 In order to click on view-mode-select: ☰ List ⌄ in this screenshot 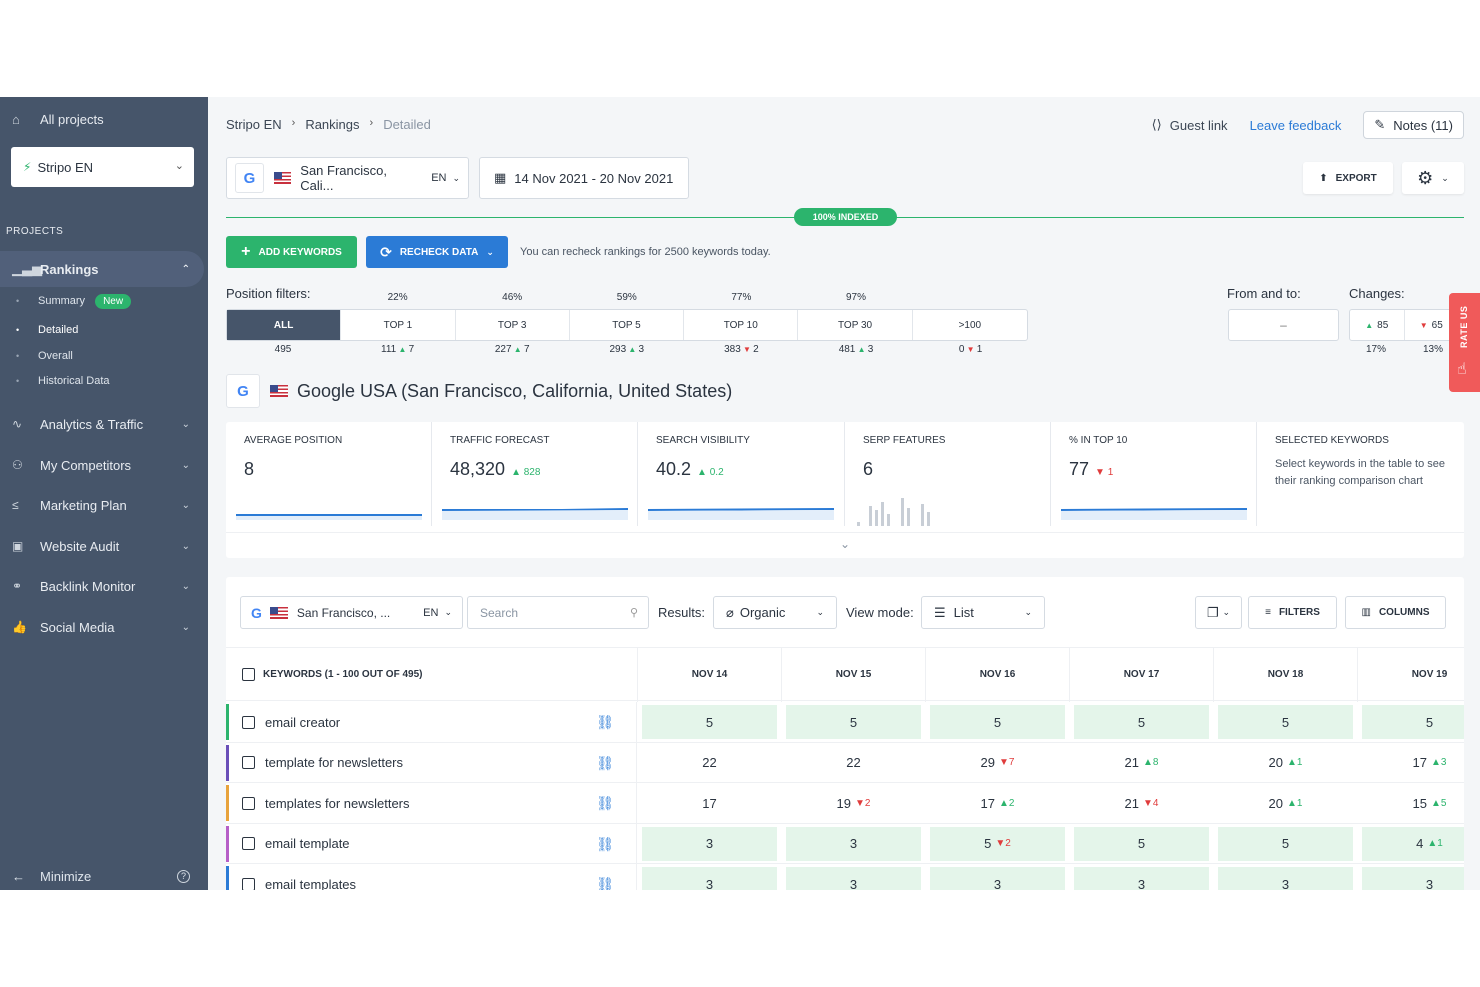, I will do `click(983, 612)`.